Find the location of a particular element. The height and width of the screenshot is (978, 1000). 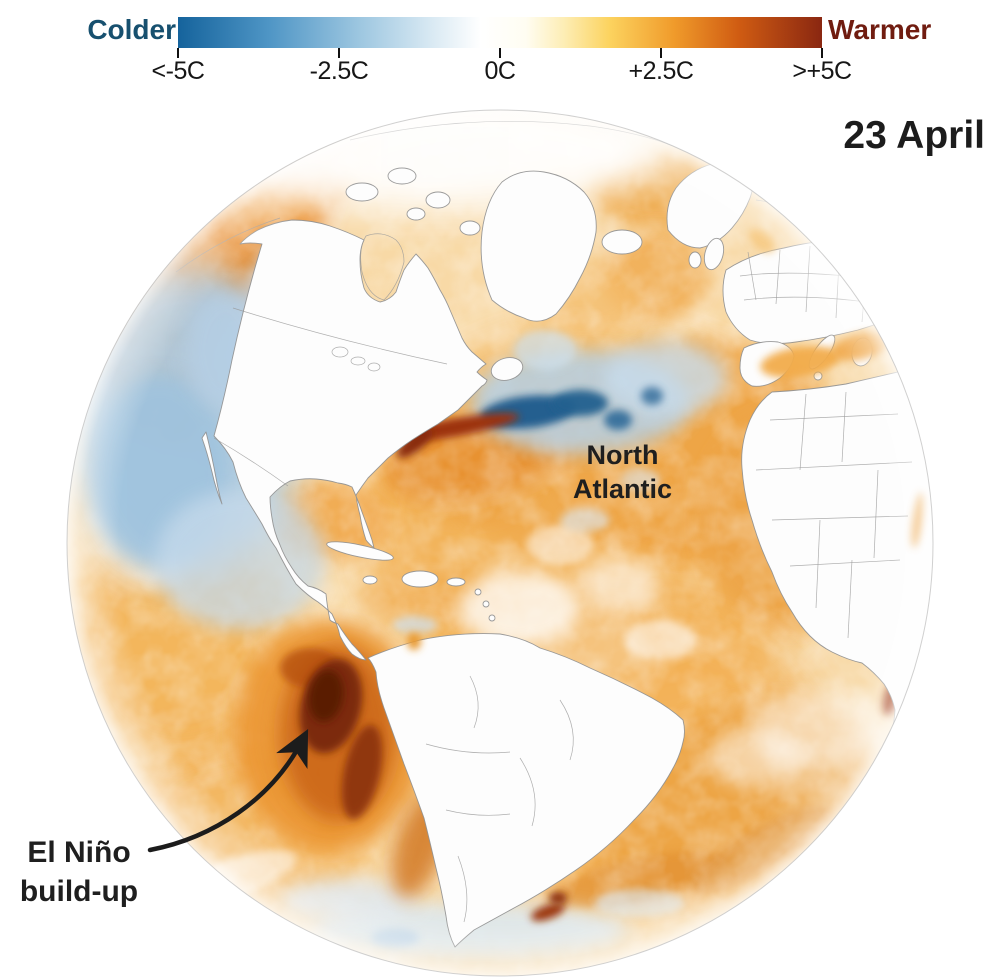

north-atlantic-label: North Atlantic is located at coordinates (622, 472).